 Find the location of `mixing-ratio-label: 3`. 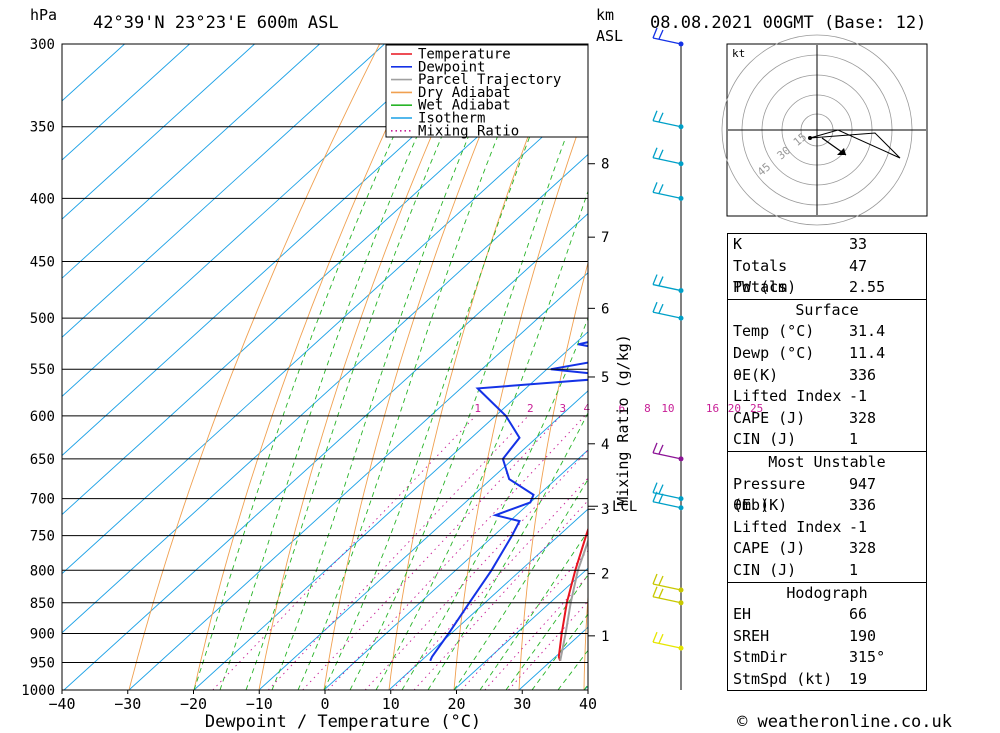

mixing-ratio-label: 3 is located at coordinates (563, 408).